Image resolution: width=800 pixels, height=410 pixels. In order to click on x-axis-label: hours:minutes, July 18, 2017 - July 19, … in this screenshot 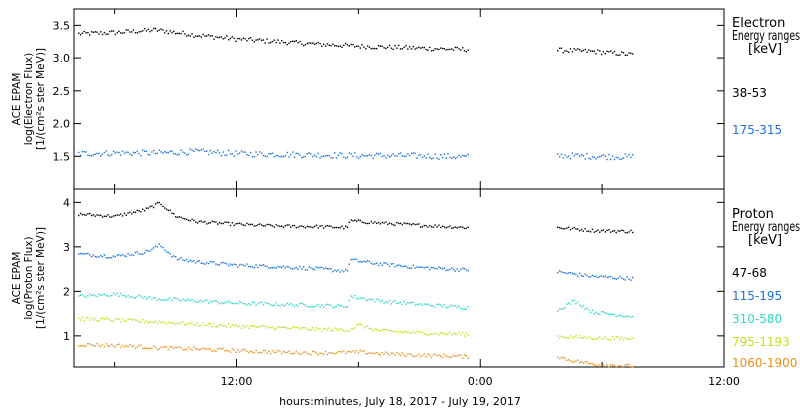, I will do `click(400, 401)`.